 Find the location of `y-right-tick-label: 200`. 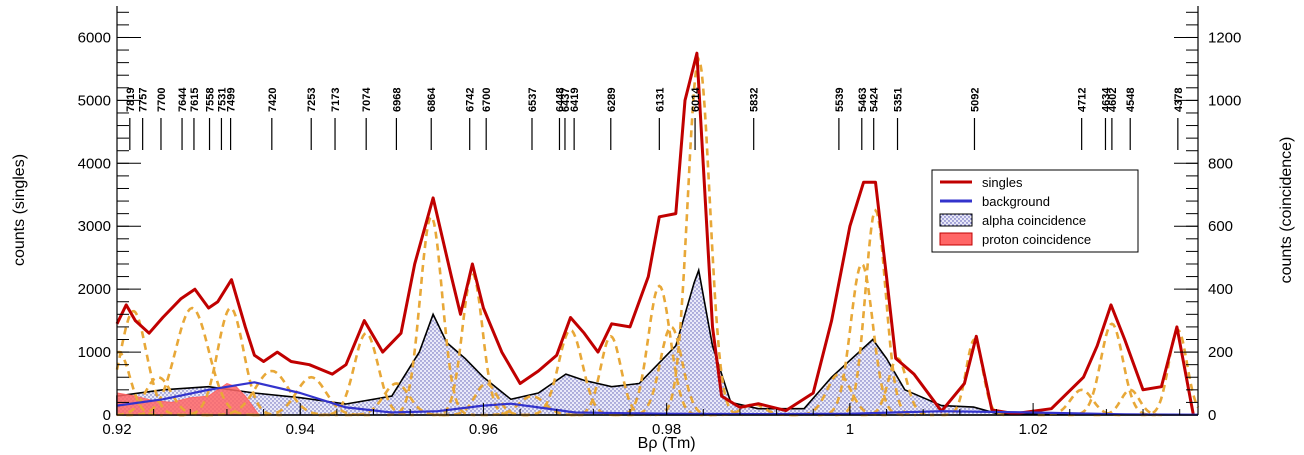

y-right-tick-label: 200 is located at coordinates (1220, 352).